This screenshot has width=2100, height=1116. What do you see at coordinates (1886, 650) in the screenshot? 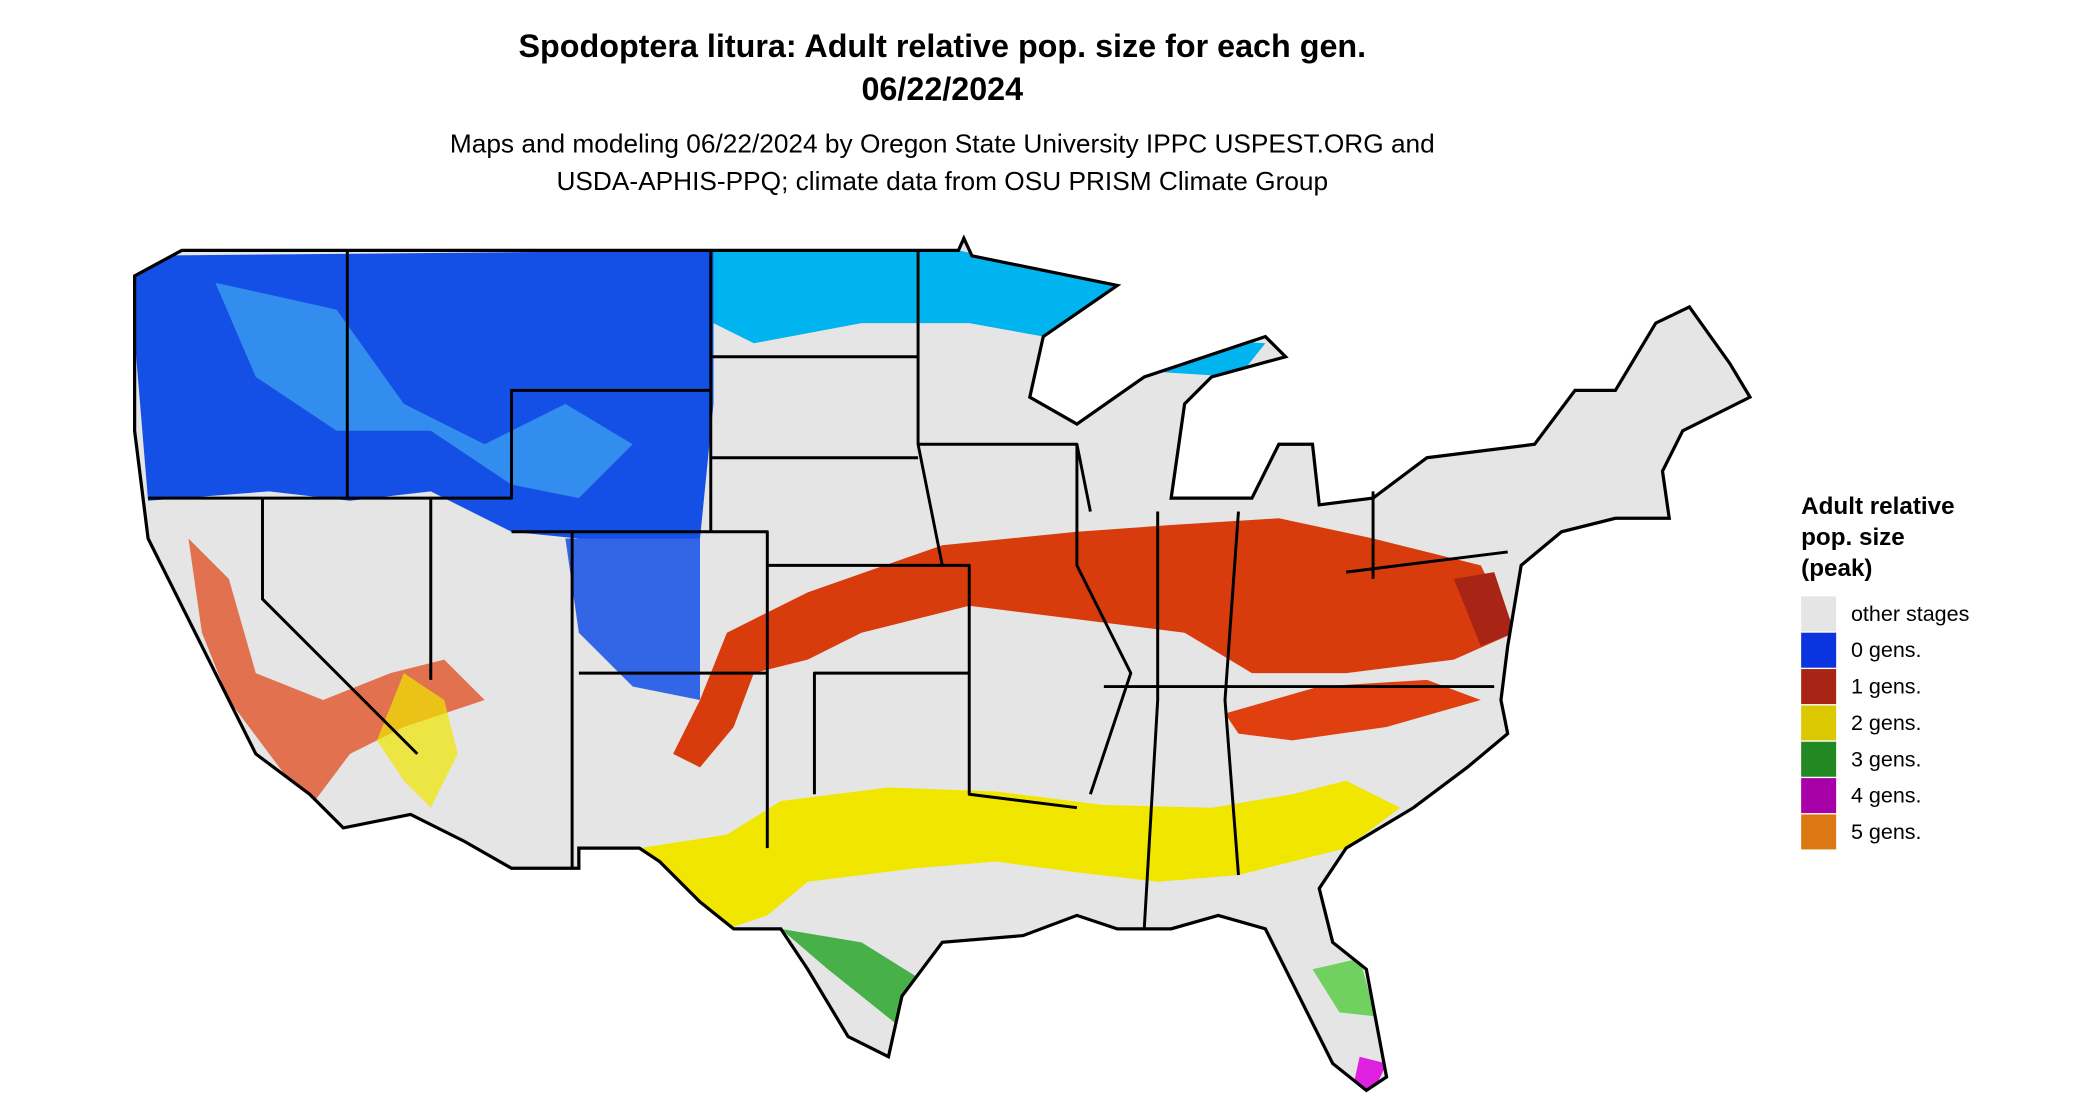
I see `legend-label: 0 gens.` at bounding box center [1886, 650].